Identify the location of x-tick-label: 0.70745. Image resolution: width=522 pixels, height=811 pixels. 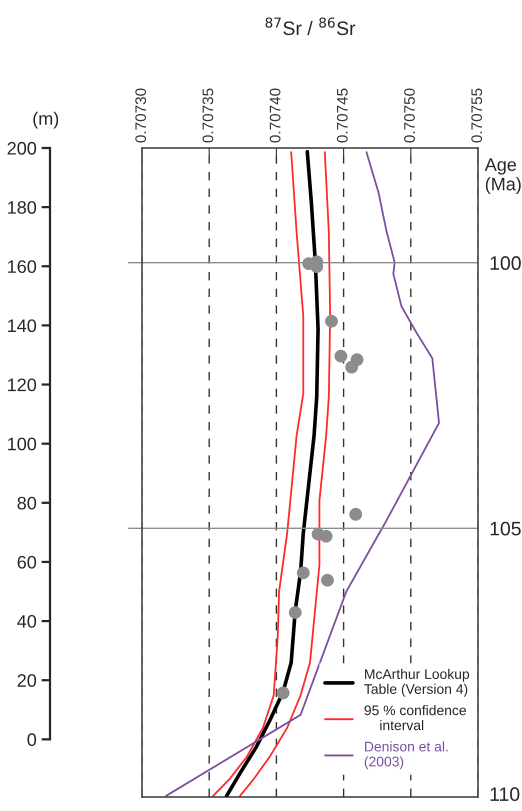
(342, 115).